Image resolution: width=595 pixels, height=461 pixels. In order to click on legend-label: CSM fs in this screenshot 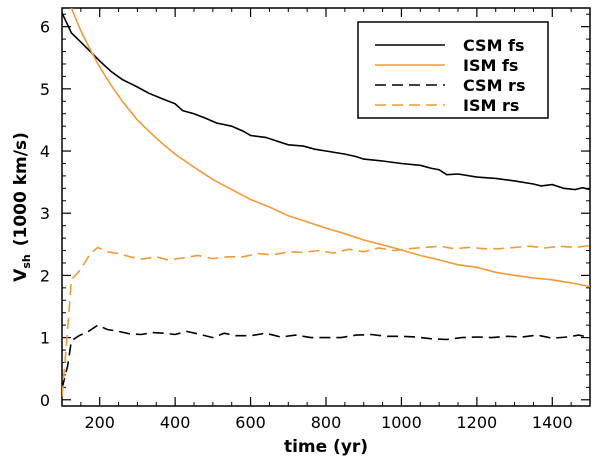, I will do `click(494, 45)`.